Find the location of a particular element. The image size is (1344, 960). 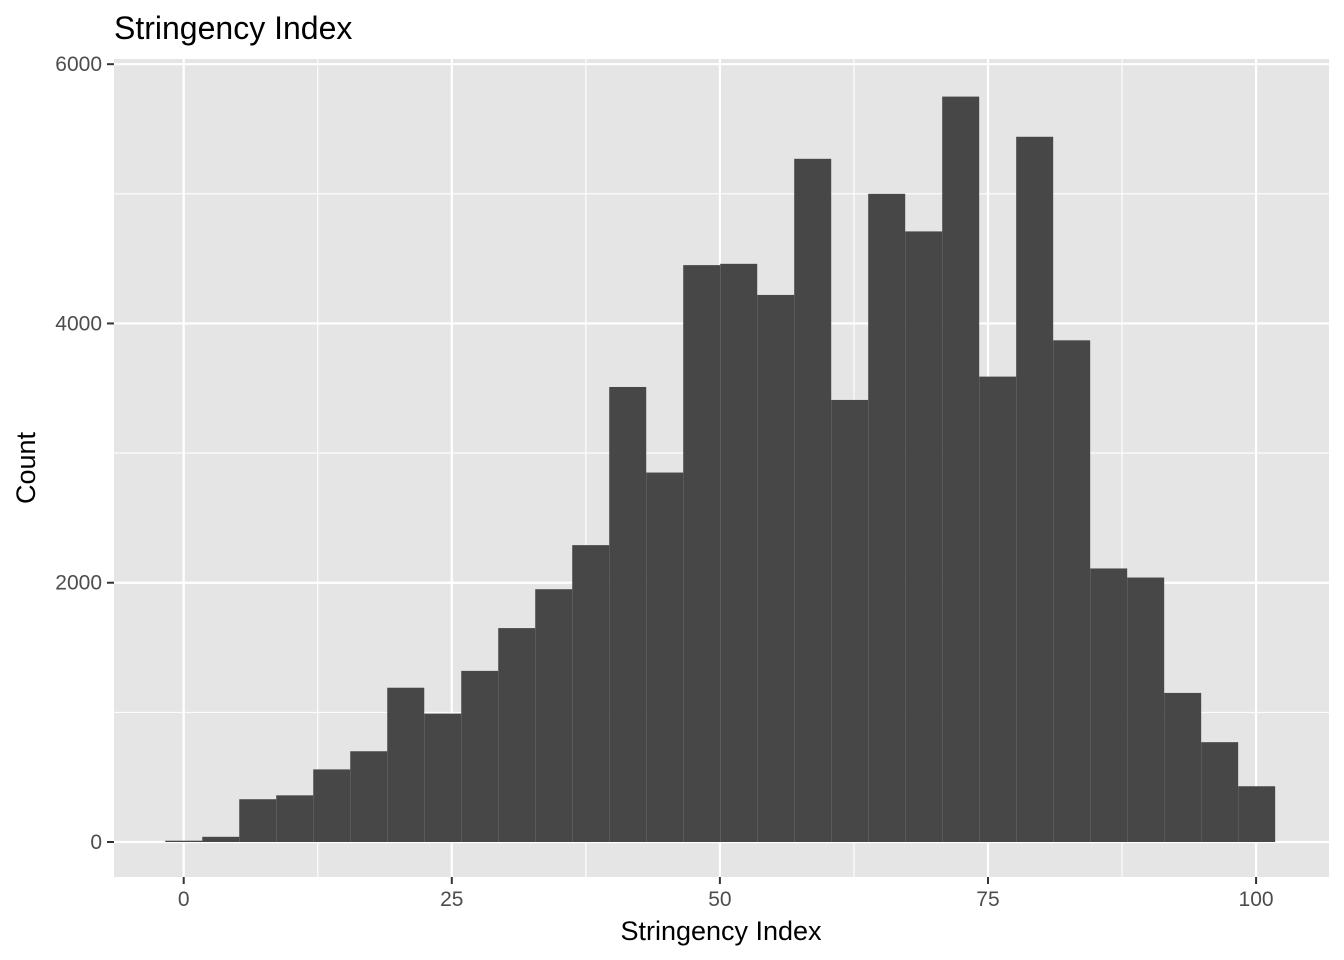

y-tick-label: 0 is located at coordinates (96, 842).